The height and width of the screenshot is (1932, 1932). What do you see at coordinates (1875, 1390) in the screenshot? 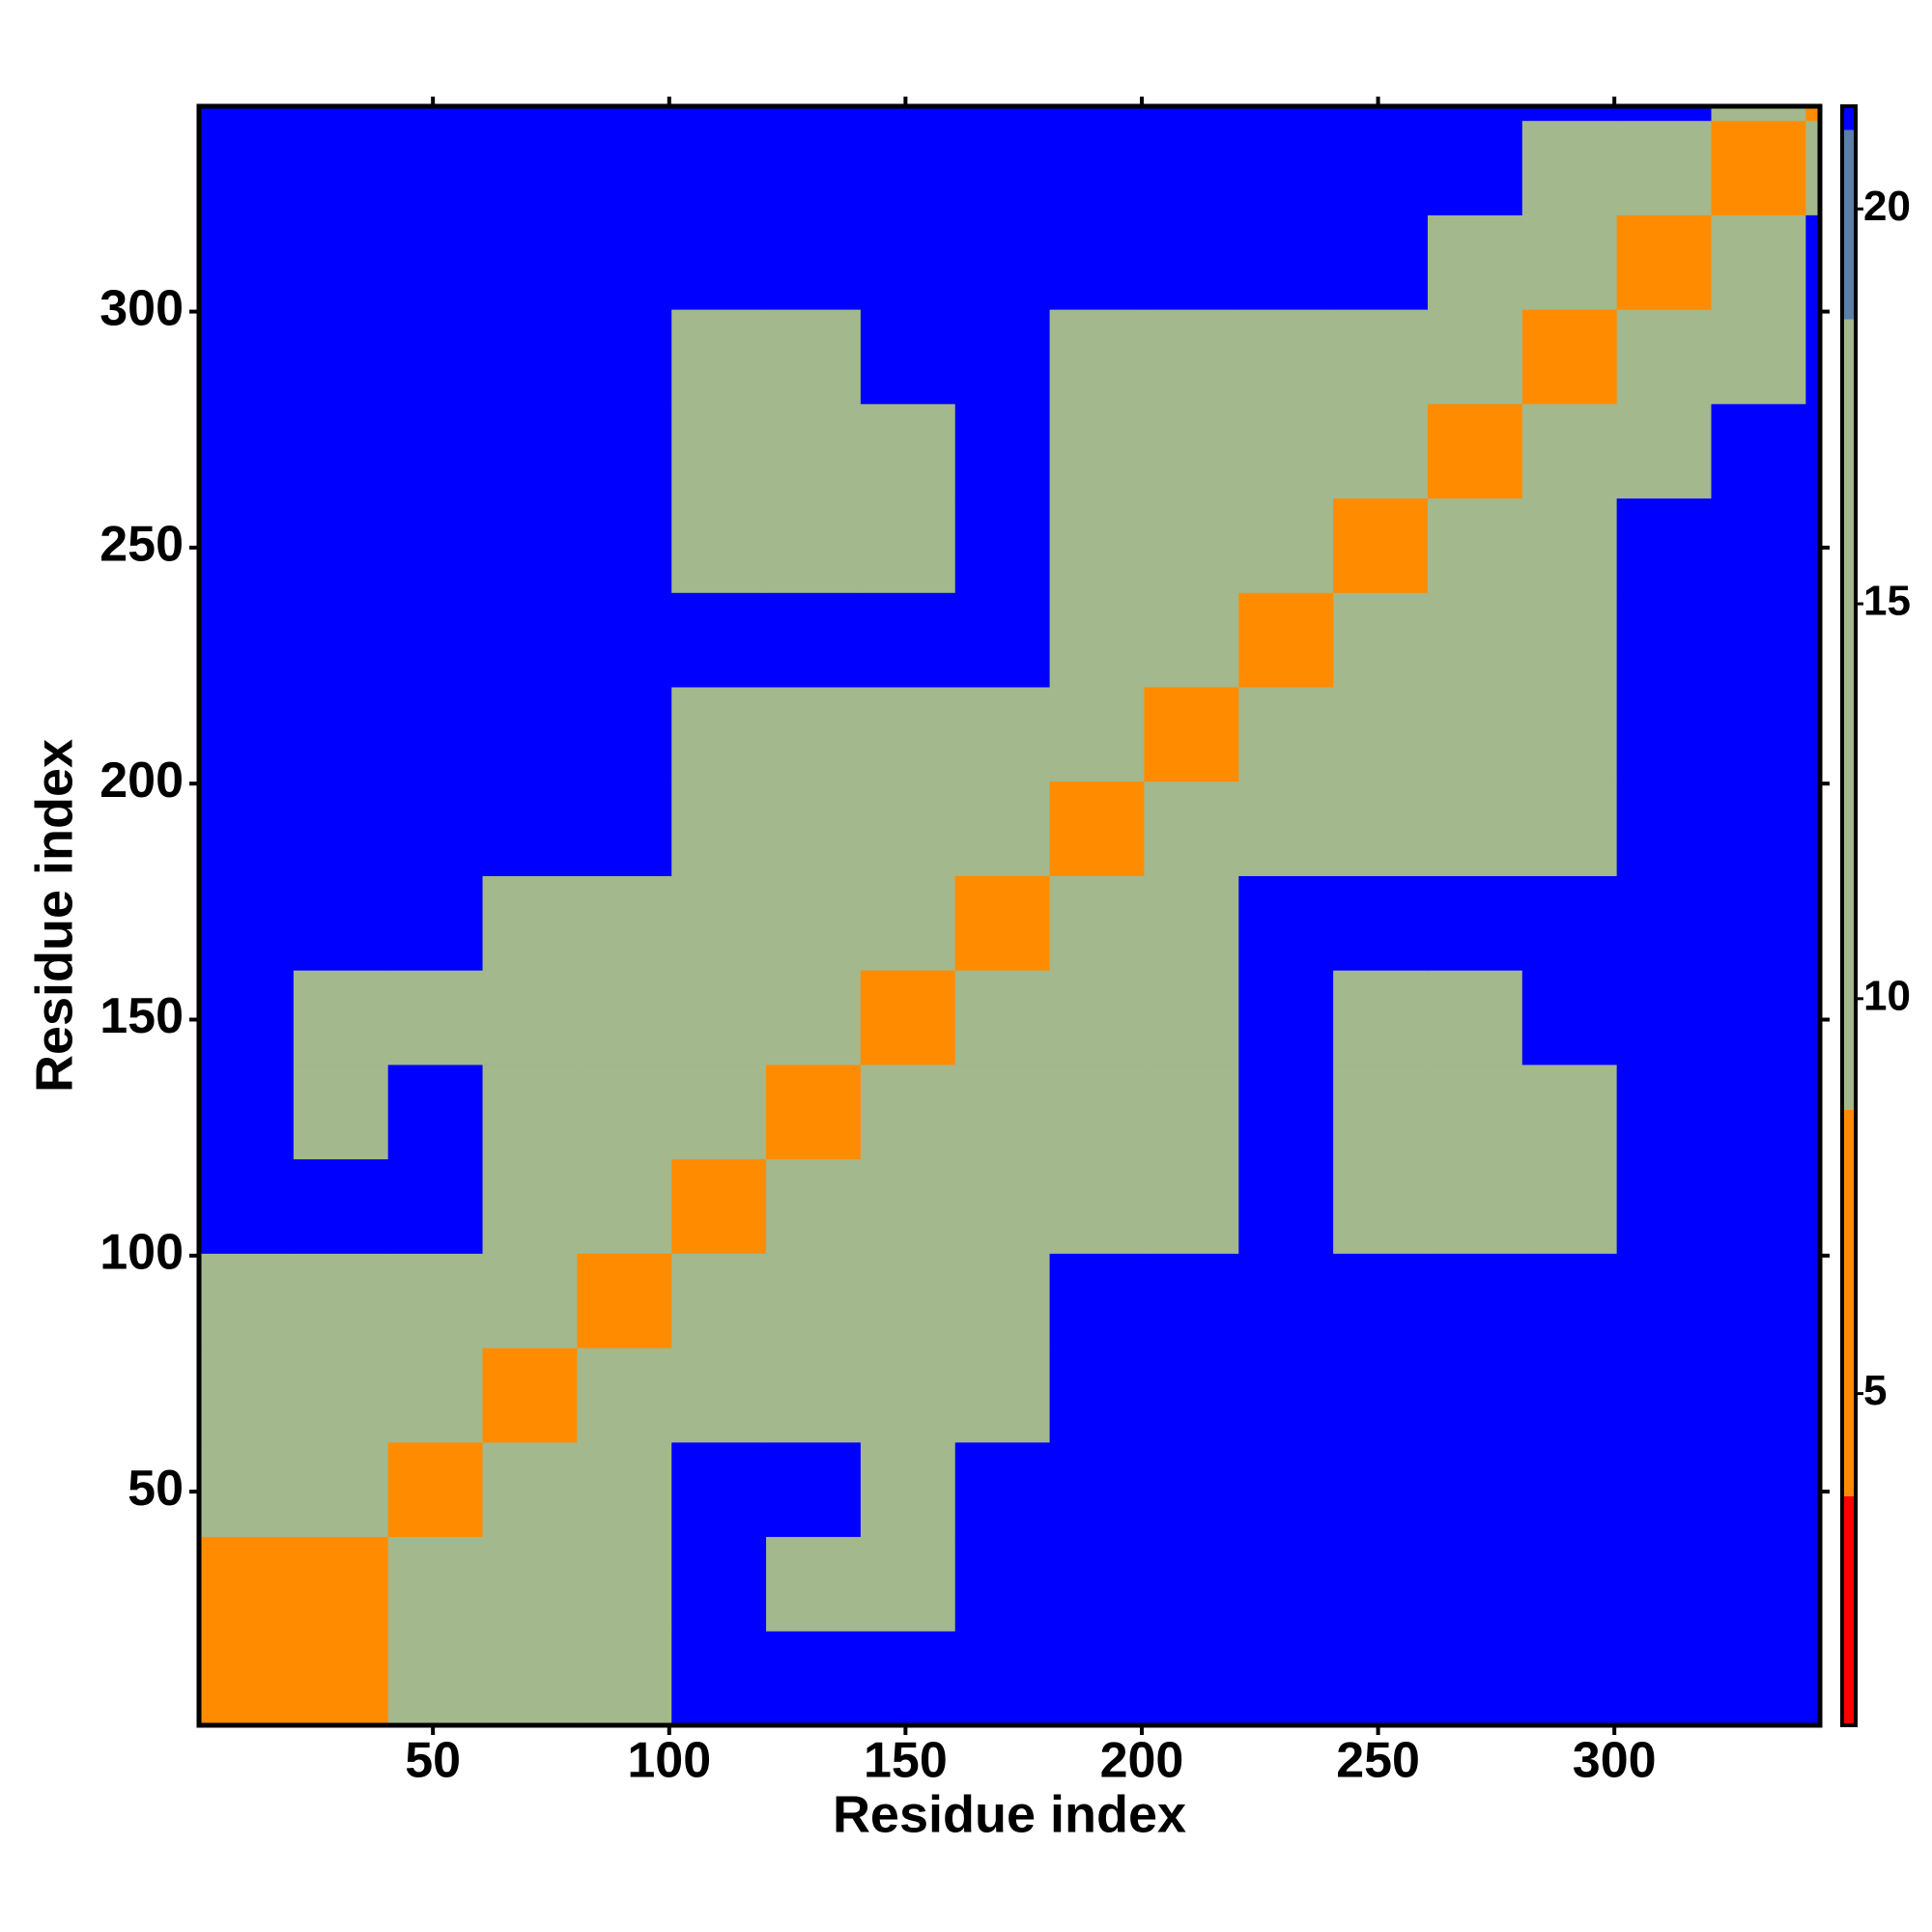
I see `colorbar-tick-label: 5` at bounding box center [1875, 1390].